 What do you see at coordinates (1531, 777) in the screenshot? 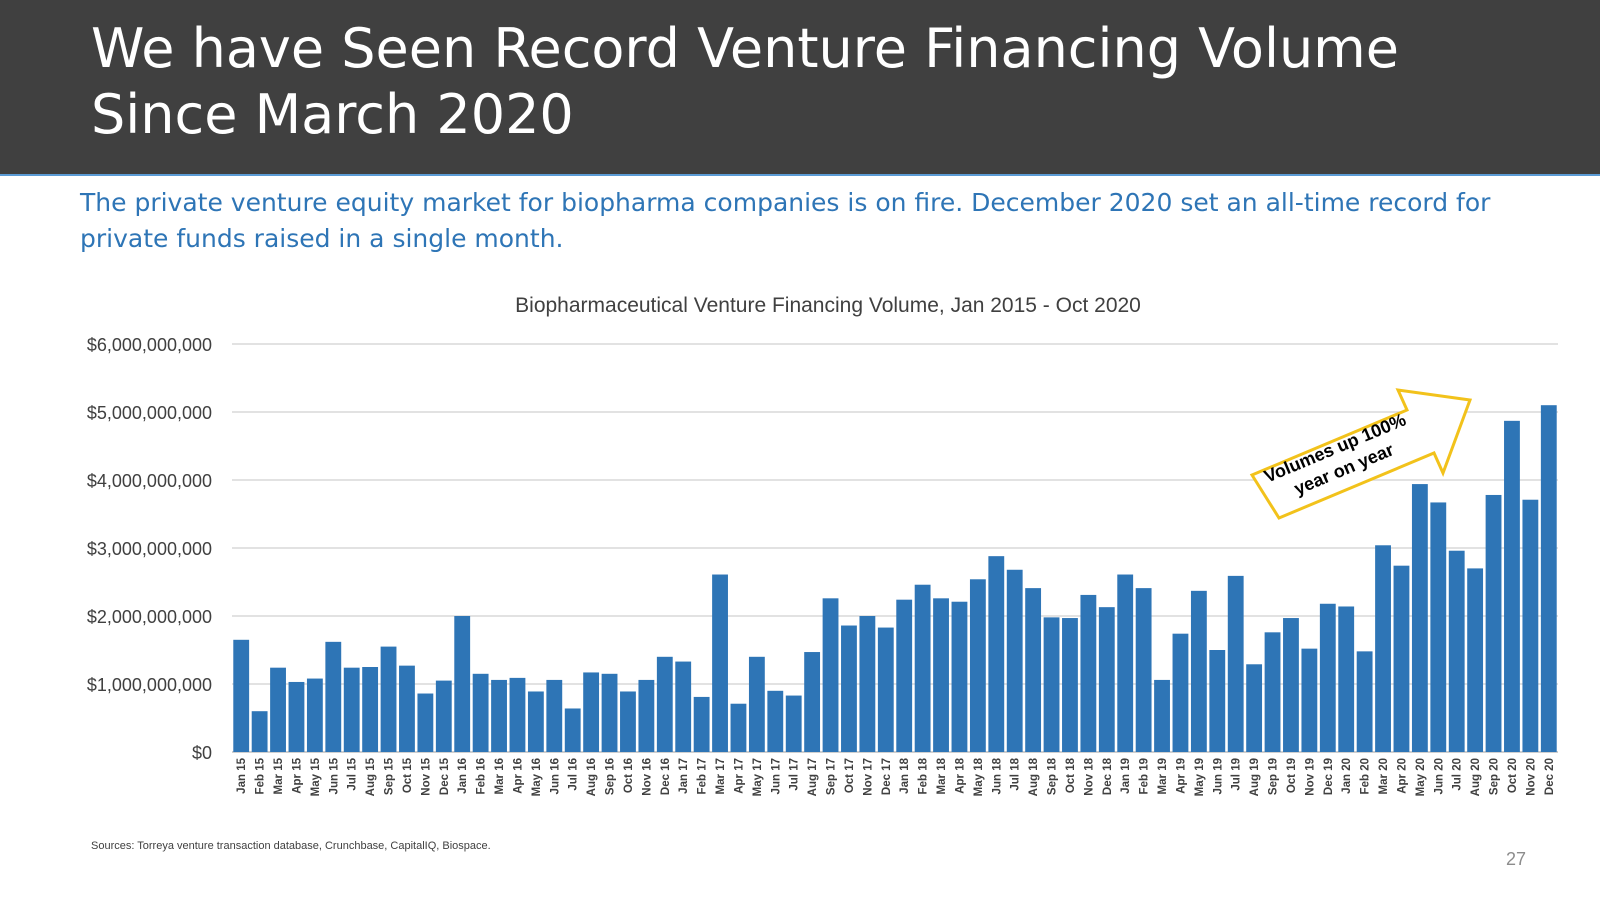
I see `x-tick-label: Nov 20` at bounding box center [1531, 777].